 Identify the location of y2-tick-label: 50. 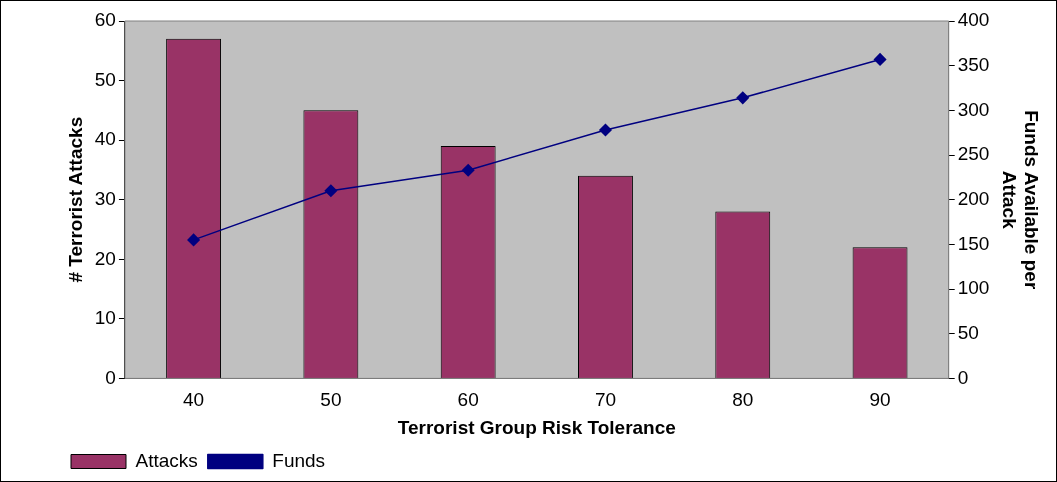
(968, 332).